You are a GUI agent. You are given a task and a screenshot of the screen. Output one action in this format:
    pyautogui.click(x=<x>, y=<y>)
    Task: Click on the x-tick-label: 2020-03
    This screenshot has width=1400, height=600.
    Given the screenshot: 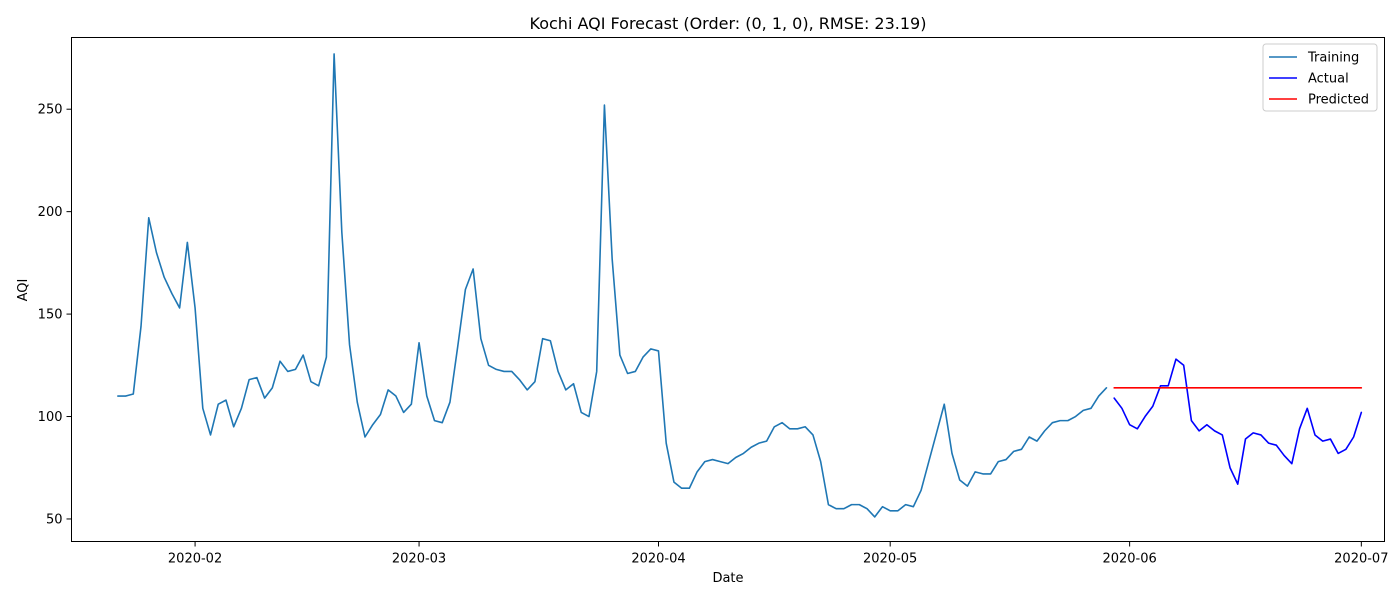 What is the action you would take?
    pyautogui.click(x=419, y=559)
    